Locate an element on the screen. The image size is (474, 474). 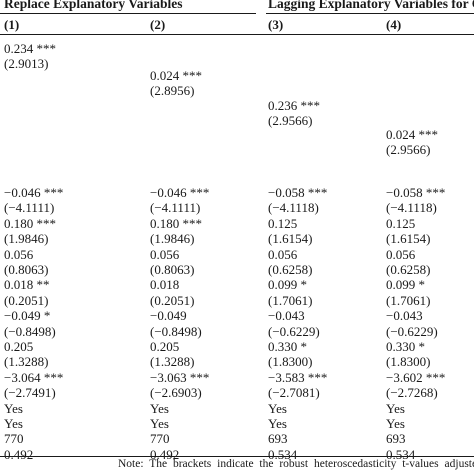
header-rule-left is located at coordinates (128, 13).